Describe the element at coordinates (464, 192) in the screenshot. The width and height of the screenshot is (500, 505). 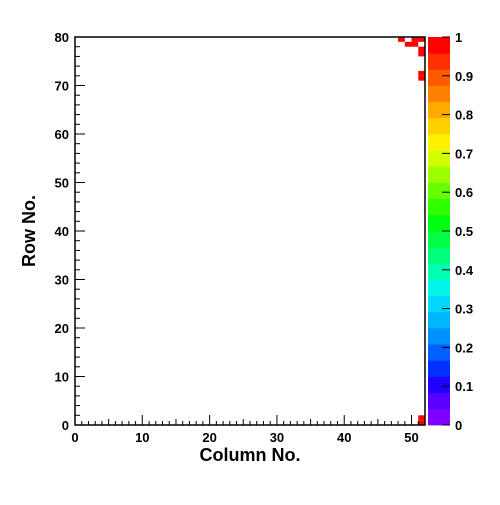
I see `colorbar-tick-label: 0.6` at that location.